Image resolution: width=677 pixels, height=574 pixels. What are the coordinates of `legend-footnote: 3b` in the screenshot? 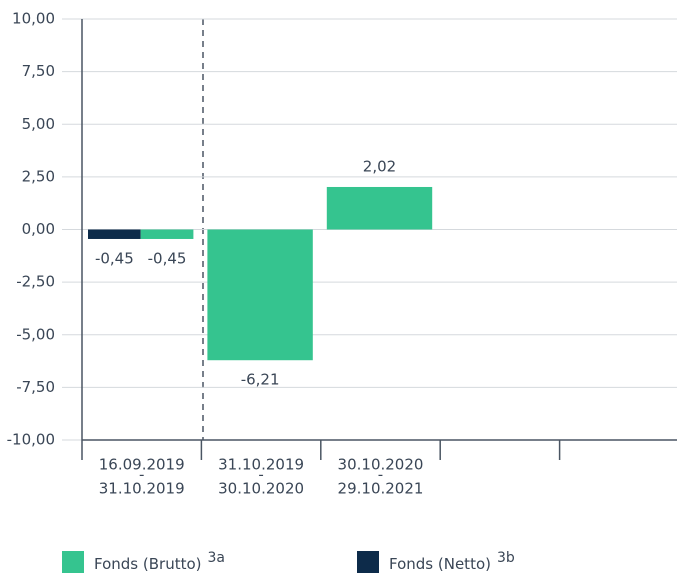 It's located at (506, 558).